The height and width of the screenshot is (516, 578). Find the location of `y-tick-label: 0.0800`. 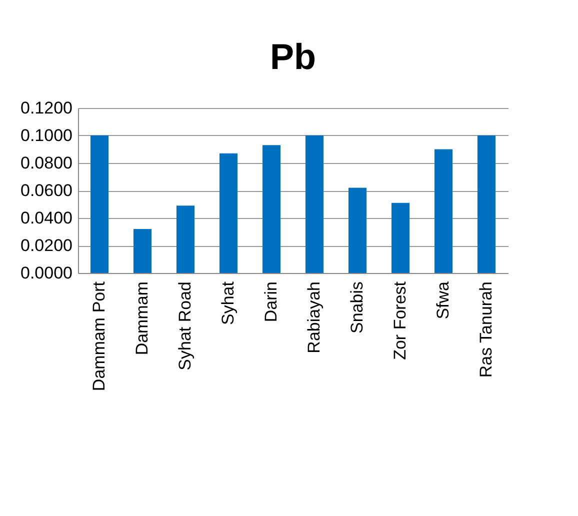

y-tick-label: 0.0800 is located at coordinates (46, 163).